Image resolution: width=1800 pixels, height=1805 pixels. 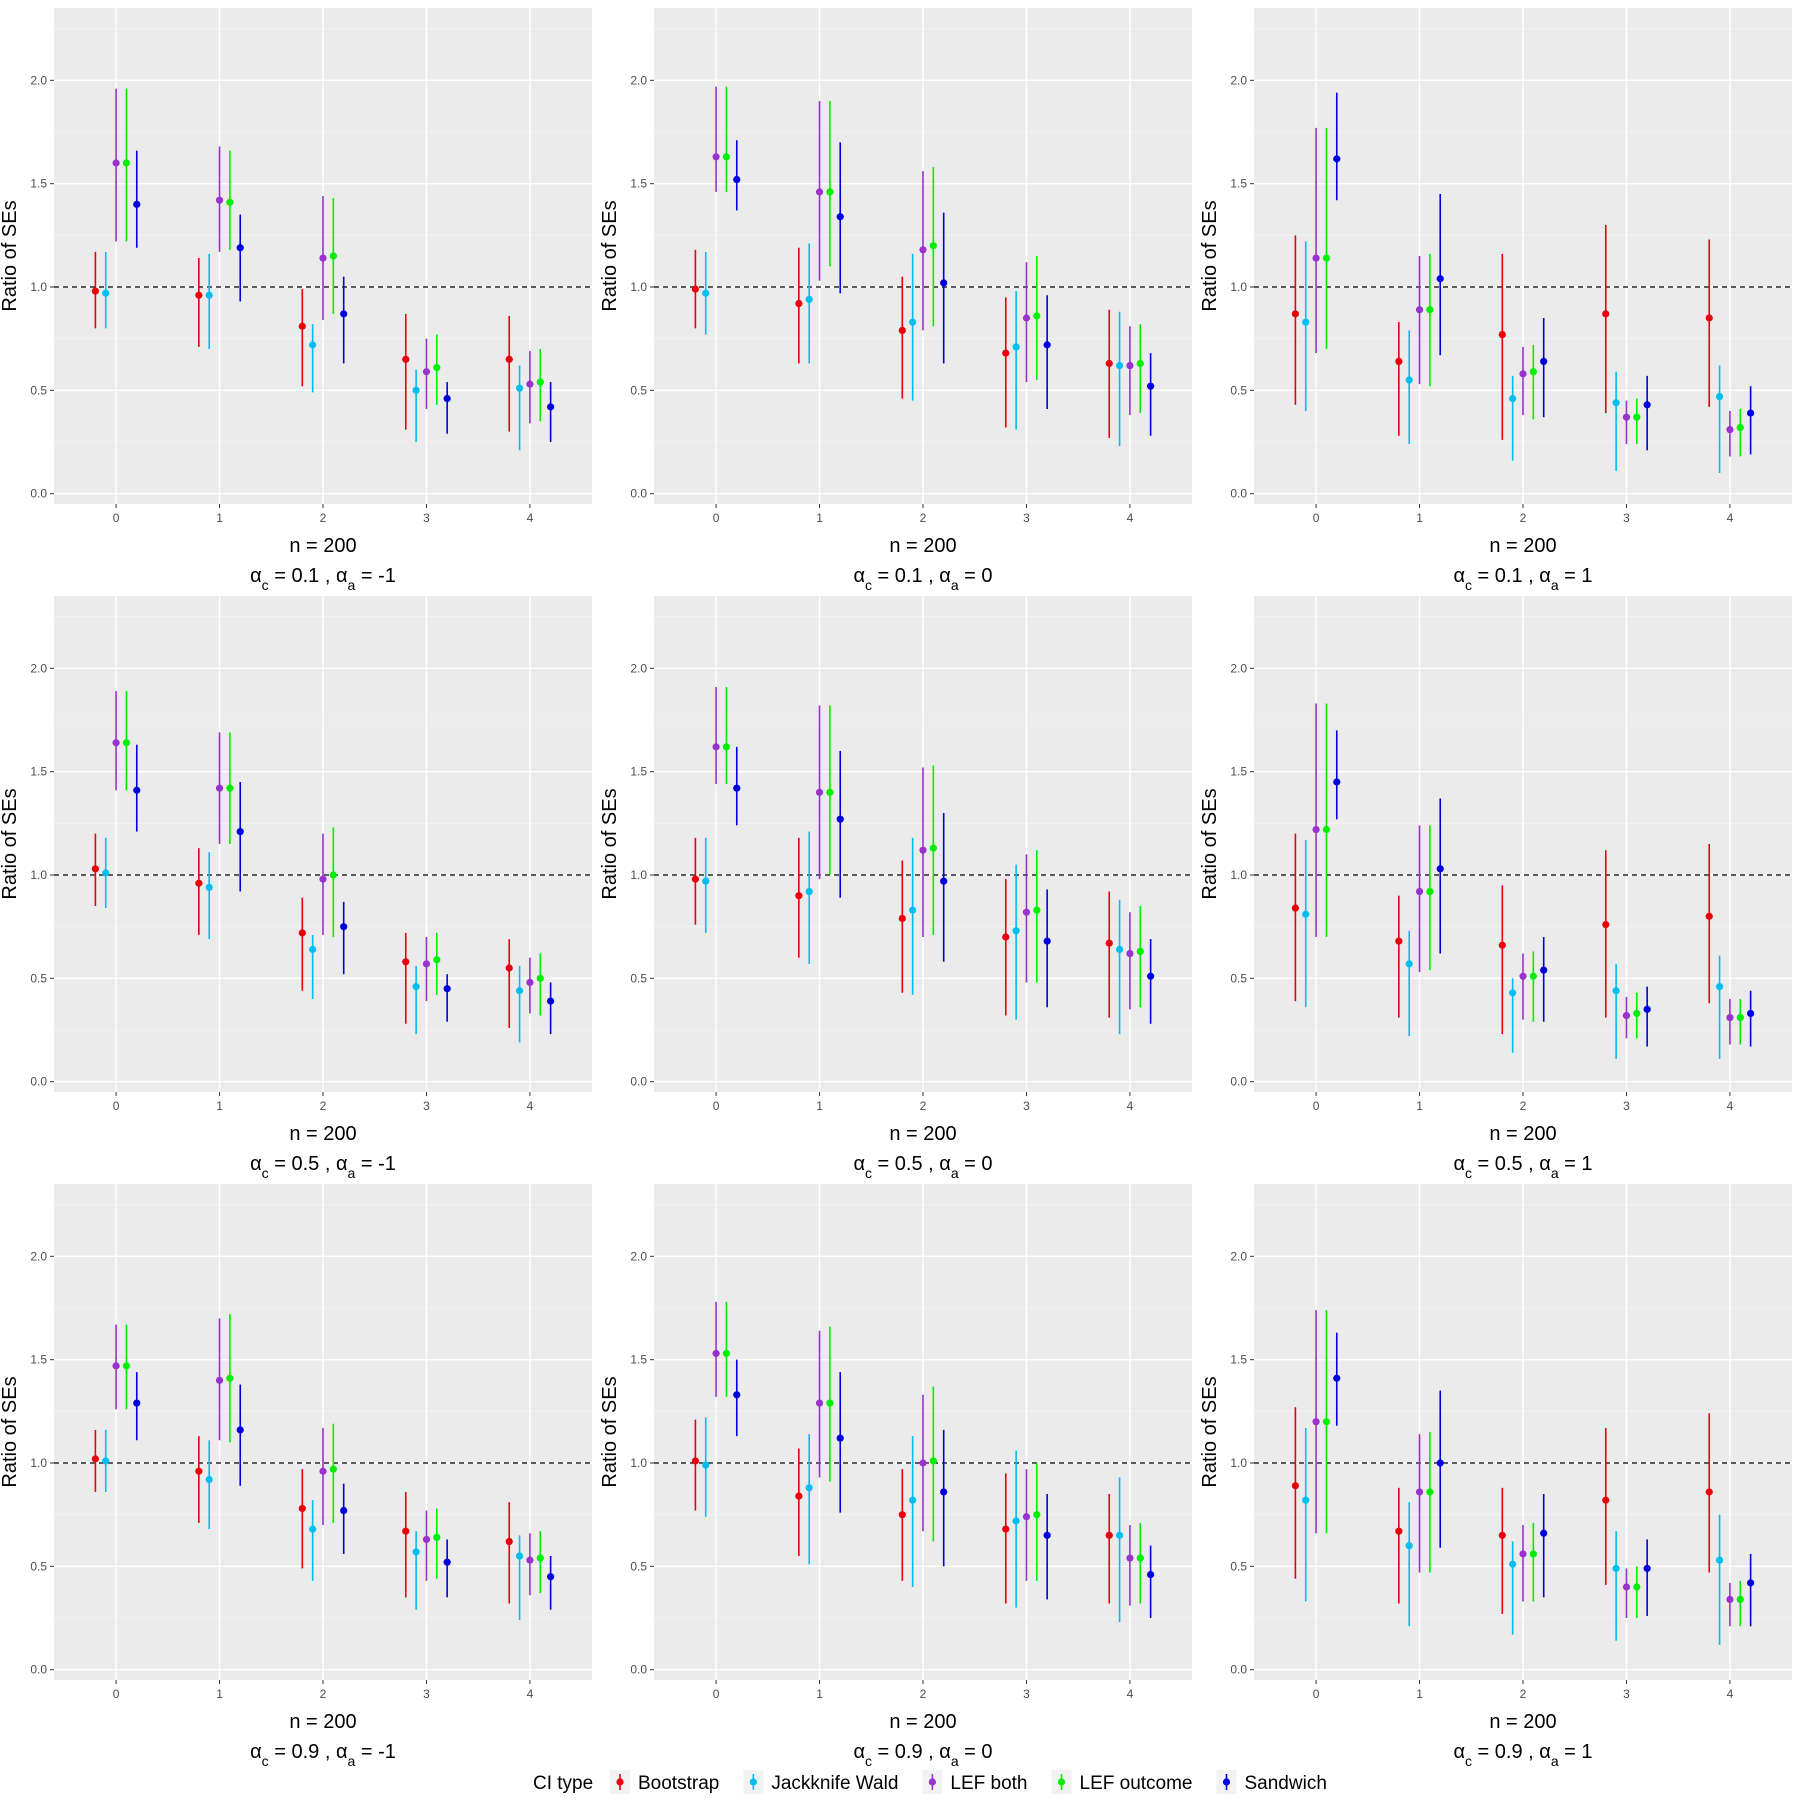 I want to click on legend-item: Bootstrap, so click(x=664, y=1782).